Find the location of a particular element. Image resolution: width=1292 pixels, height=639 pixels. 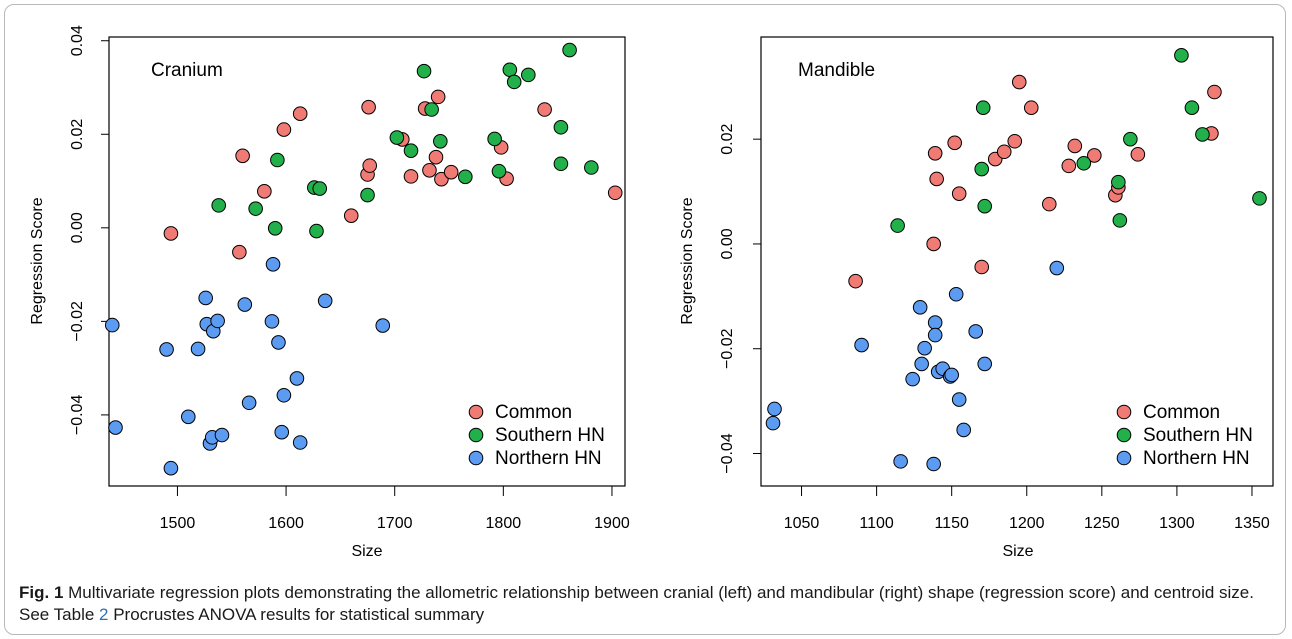

mandible-legend-label-northern-hn: Northern HN is located at coordinates (1196, 458).